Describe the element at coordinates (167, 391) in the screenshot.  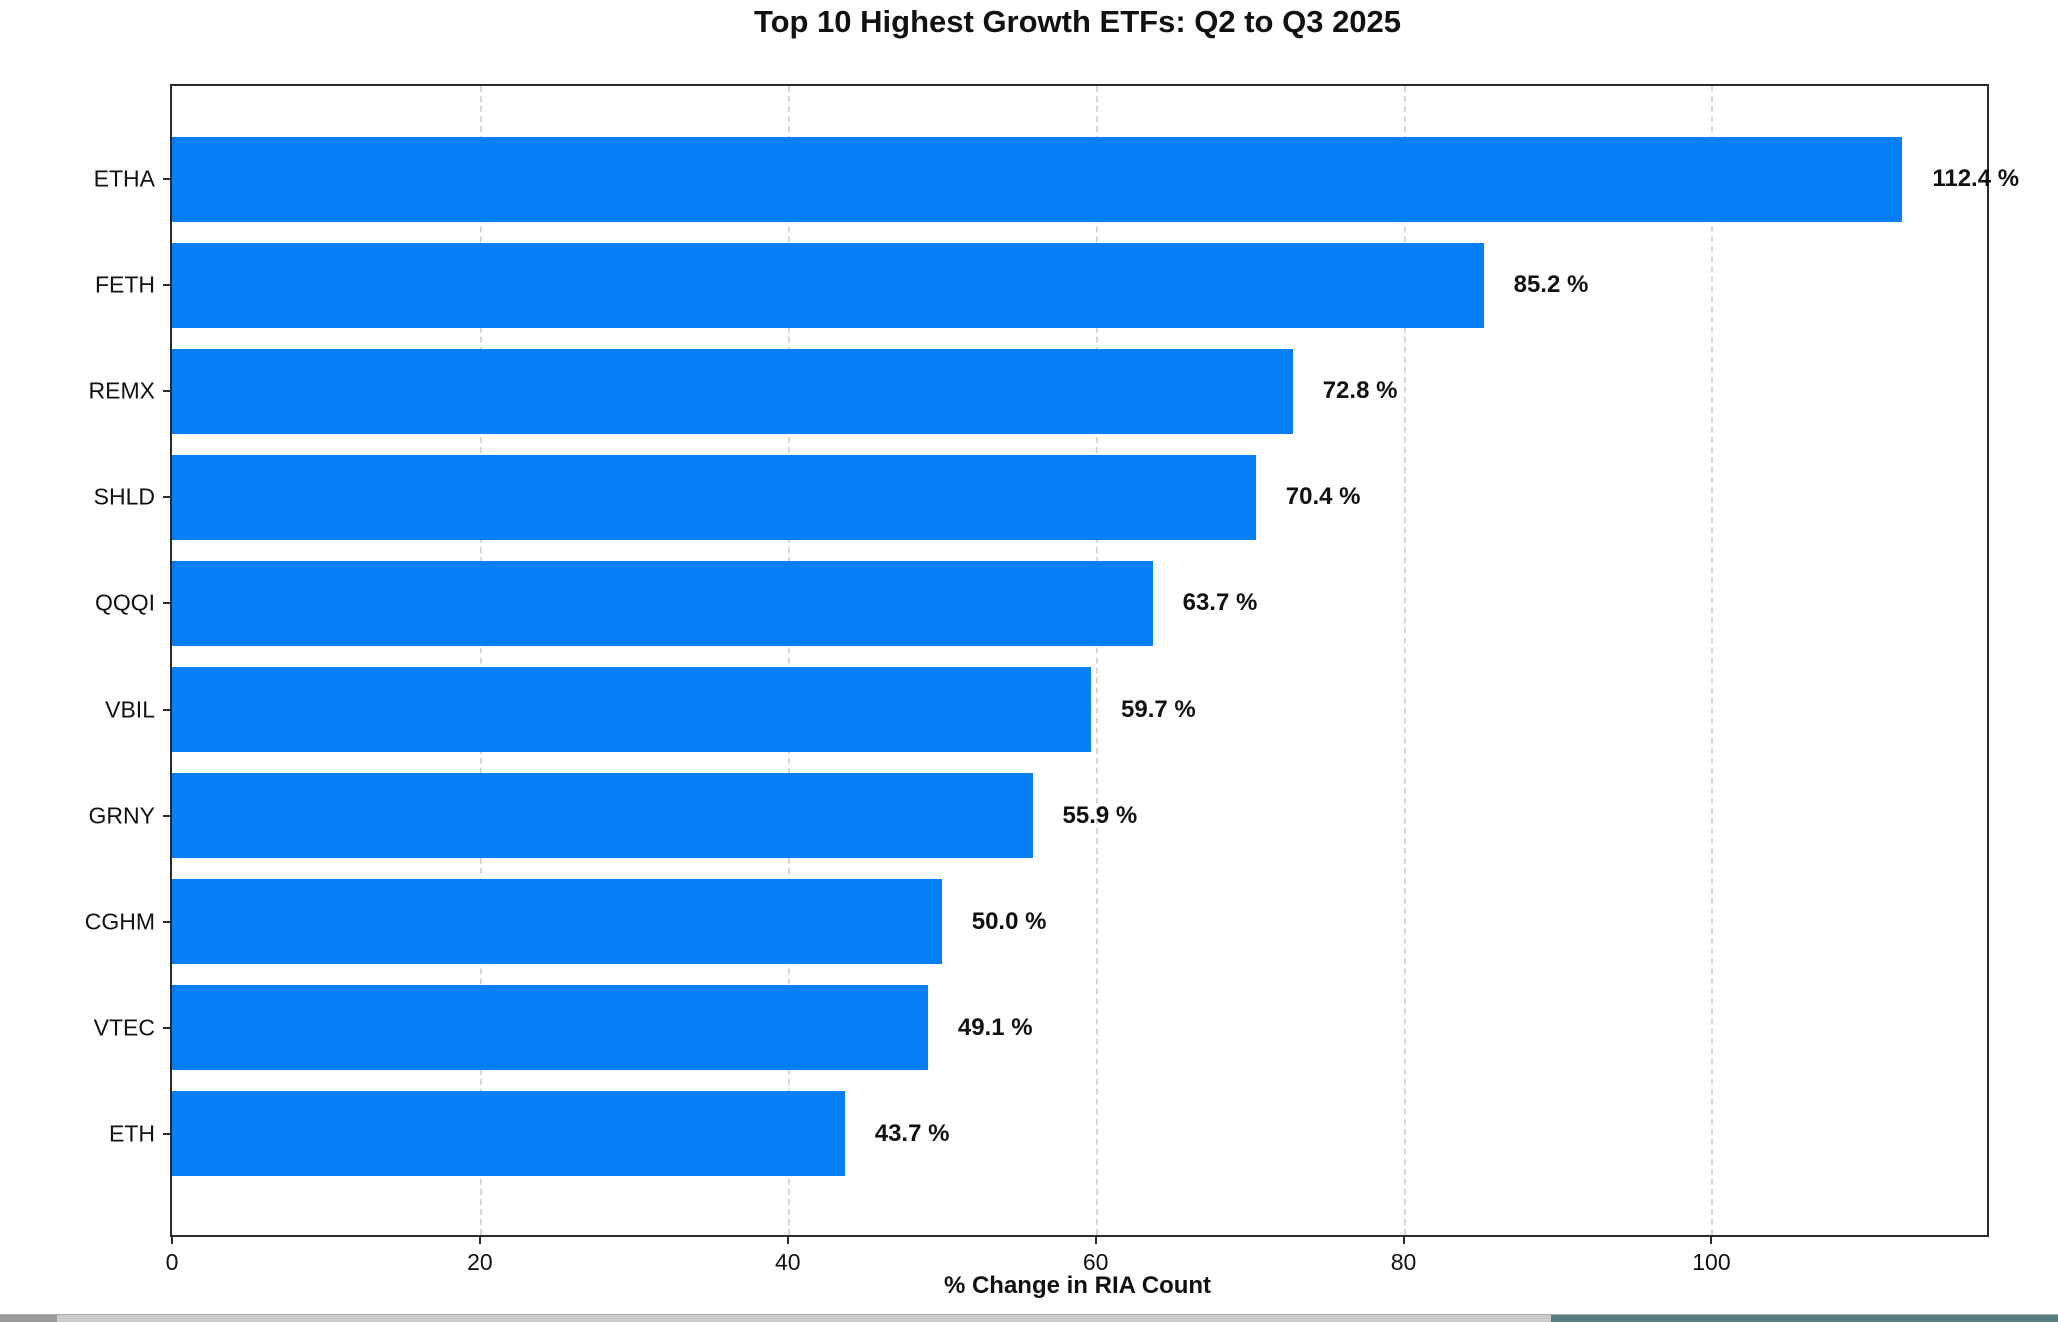
I see `y-tick-mark-remx` at that location.